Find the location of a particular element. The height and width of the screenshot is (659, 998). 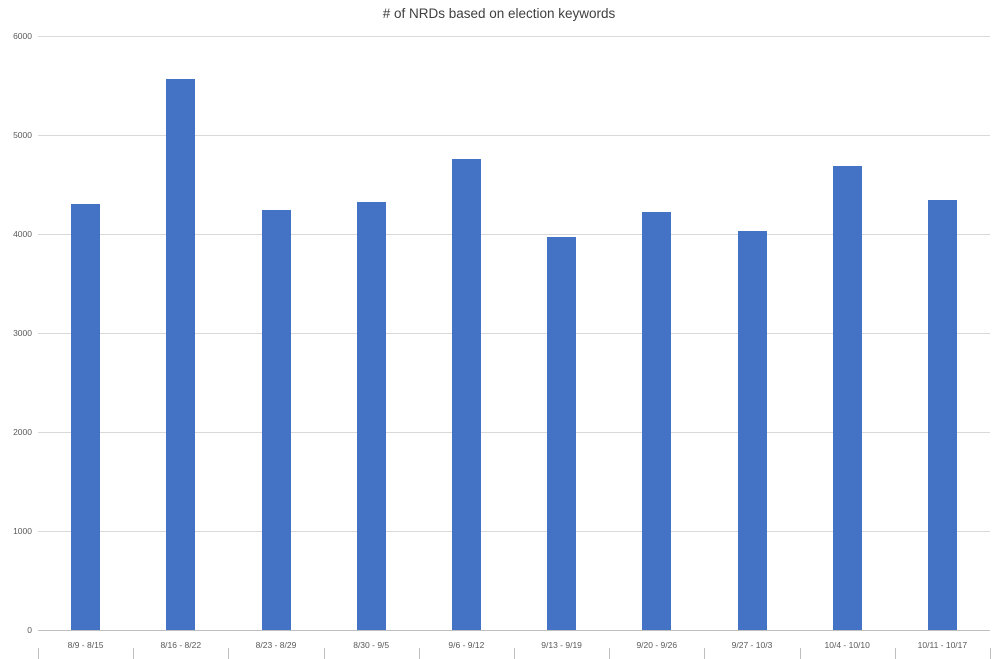

x-tick-label: 8/16 - 8/22 is located at coordinates (181, 645).